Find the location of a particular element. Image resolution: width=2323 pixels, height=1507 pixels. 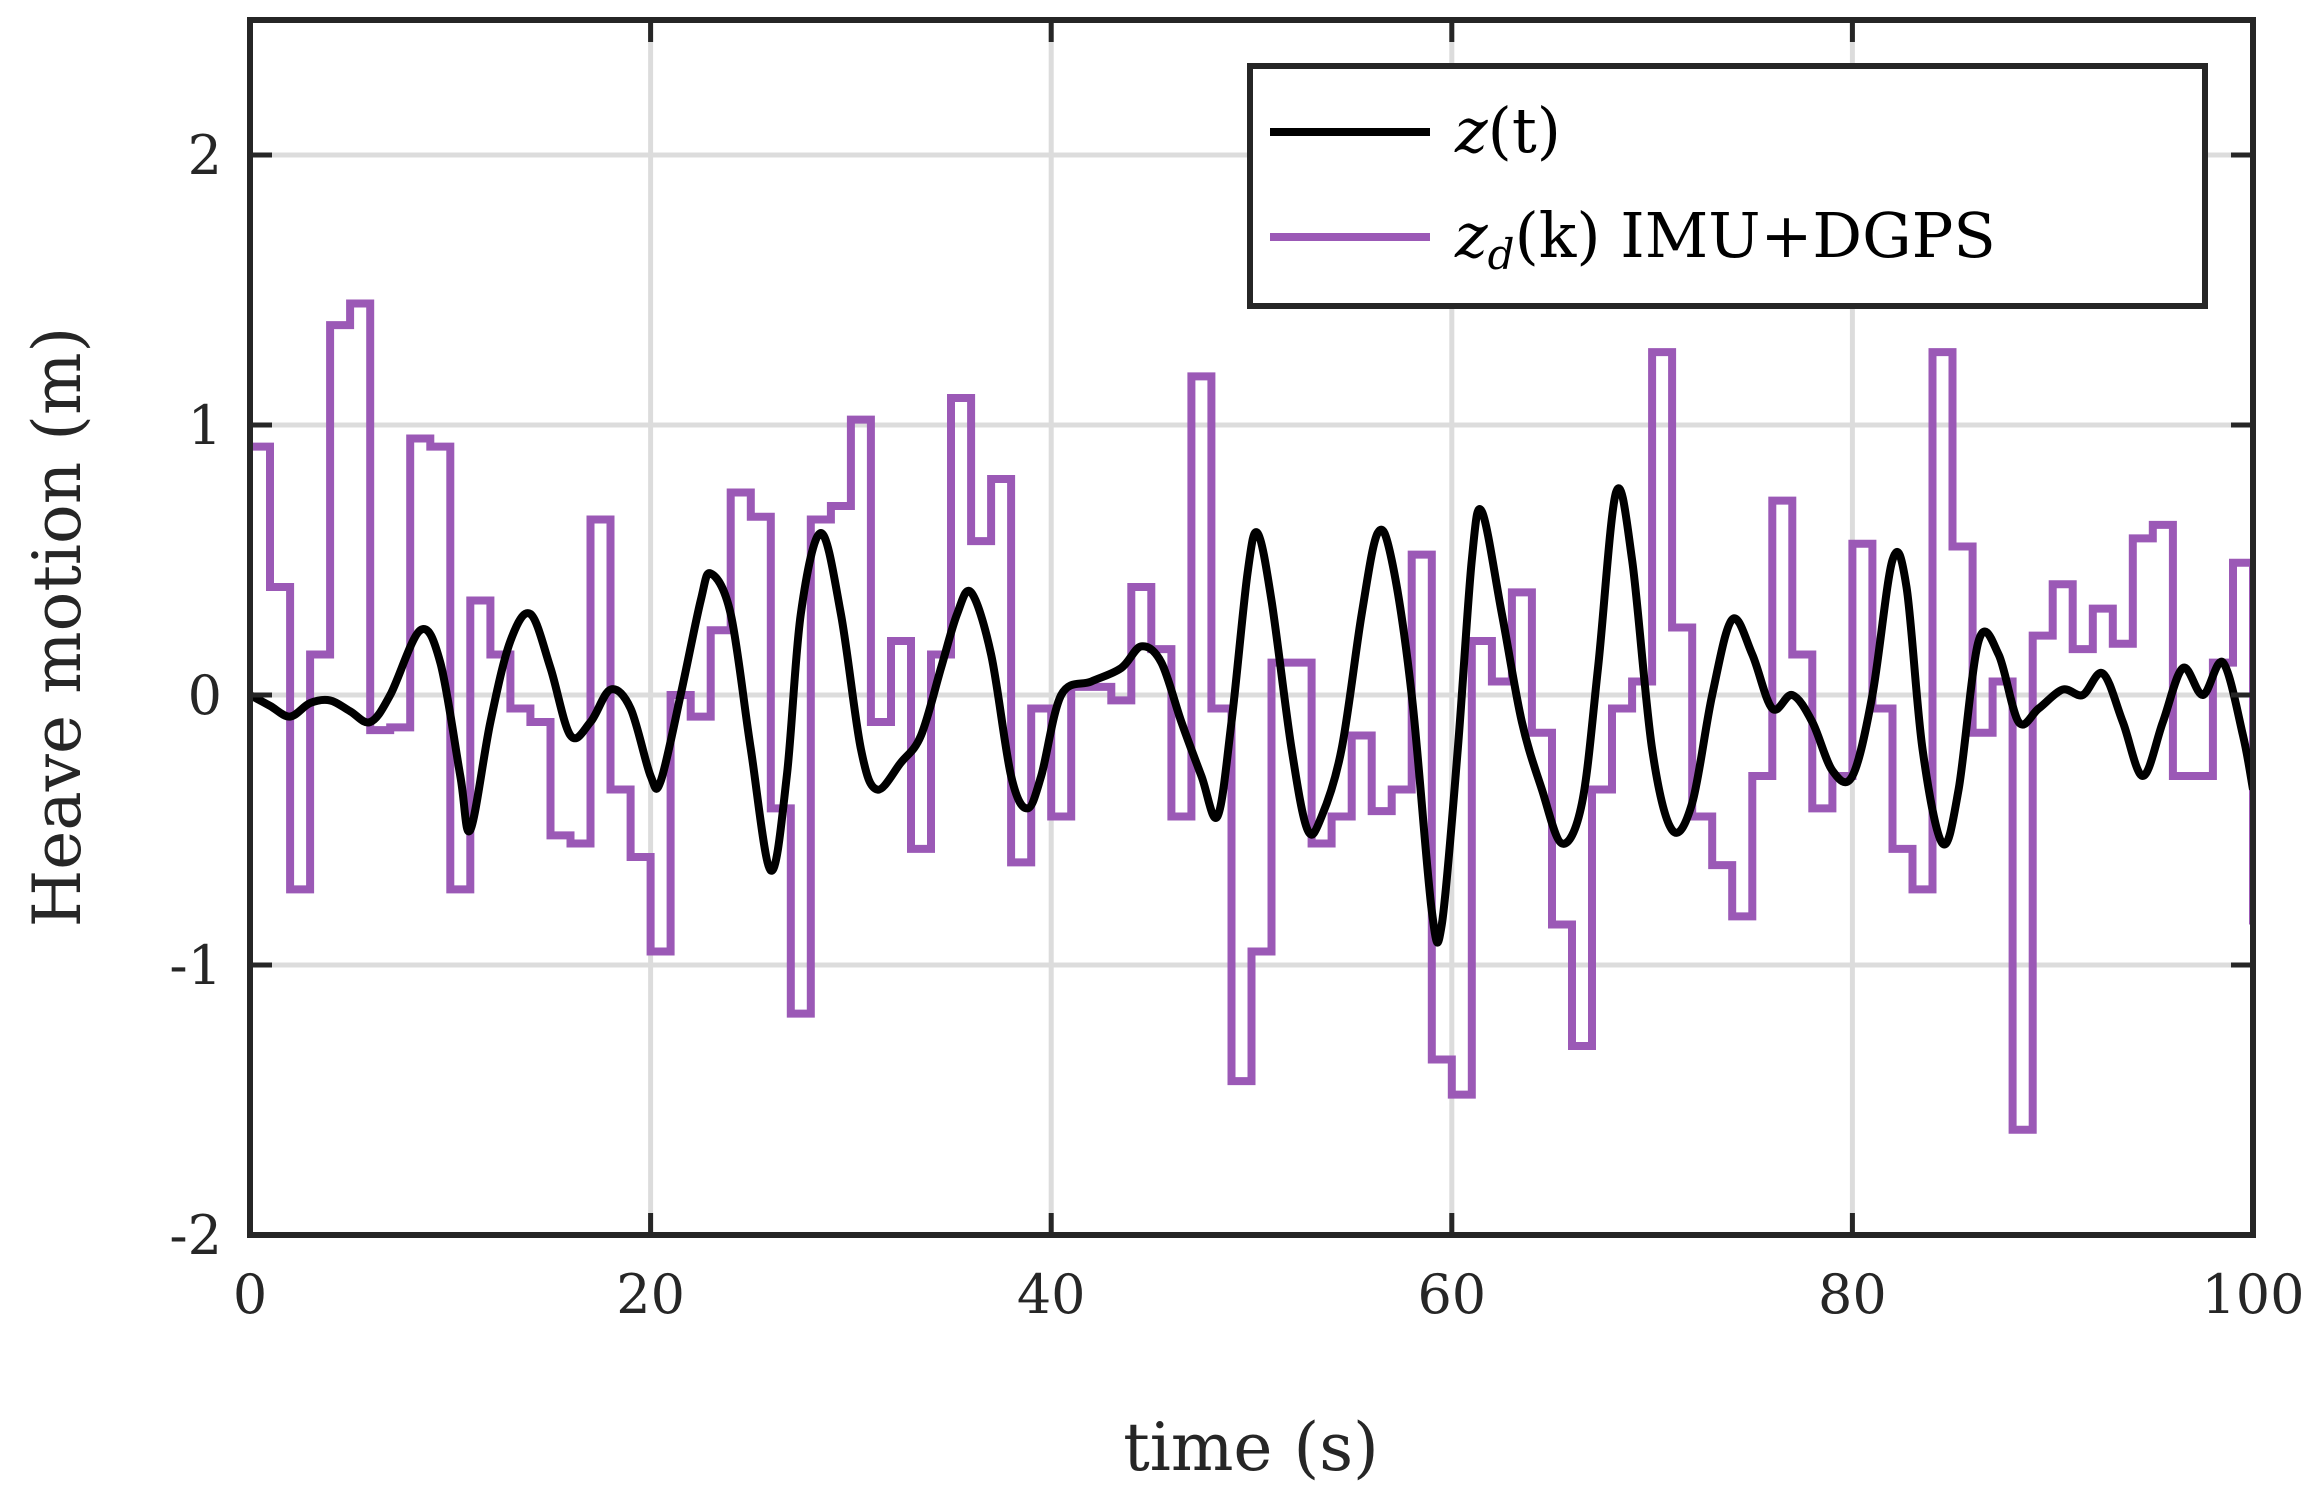

legend-box is located at coordinates (1727, 186).